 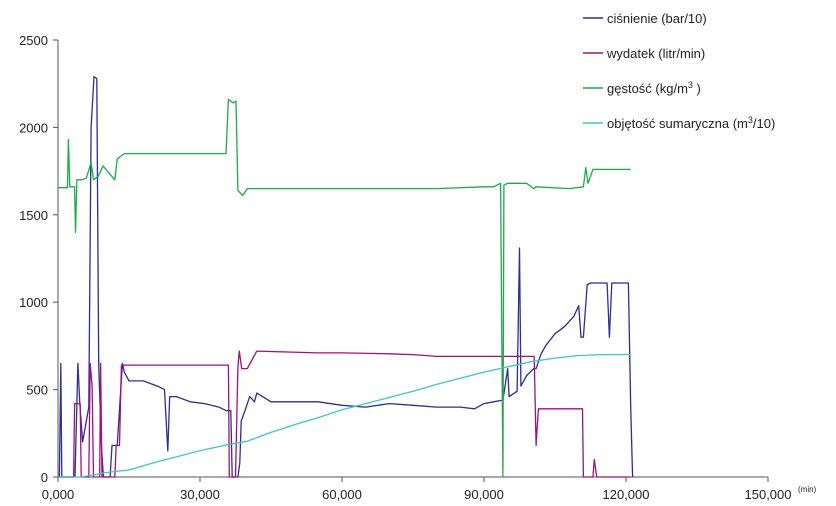 I want to click on legend-label-main: ciśnienie (bar/10), so click(x=657, y=18).